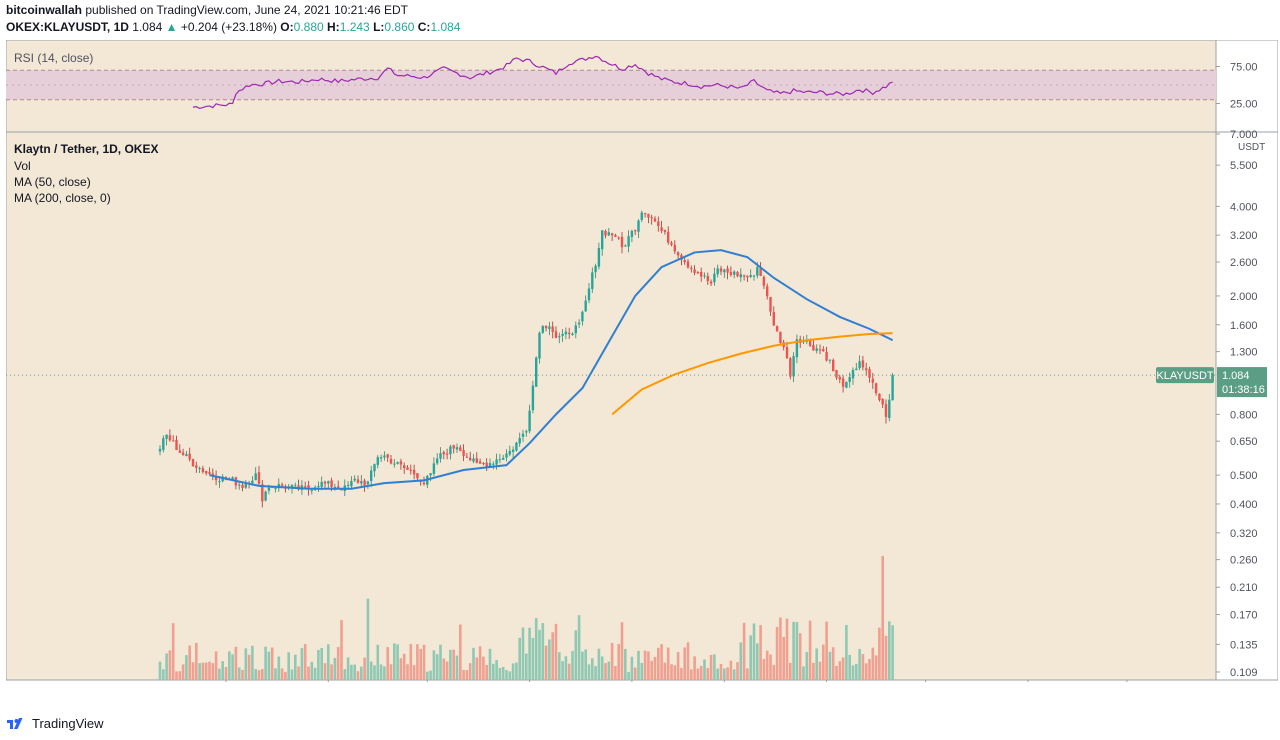 The height and width of the screenshot is (740, 1280). Describe the element at coordinates (1236, 376) in the screenshot. I see `price-tag-value: 1.084` at that location.